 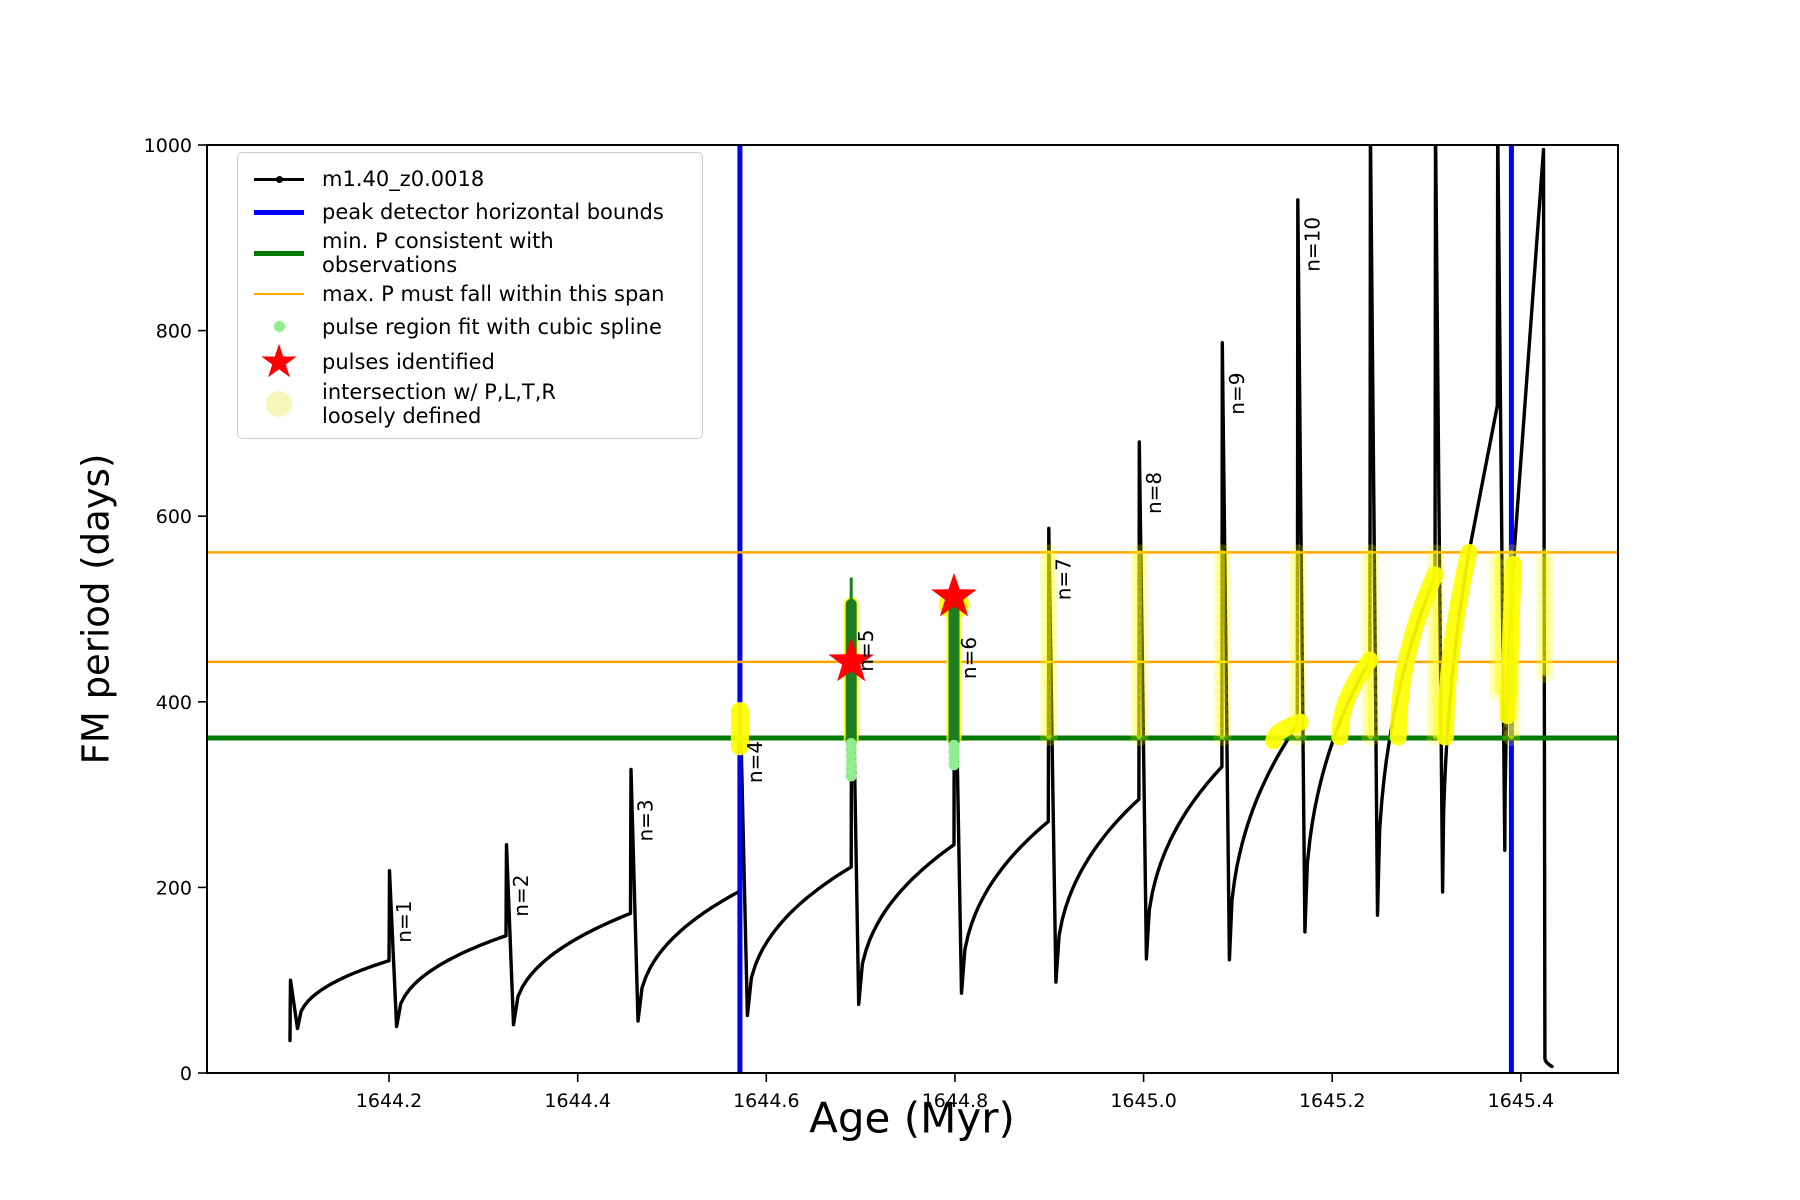 What do you see at coordinates (1237, 394) in the screenshot?
I see `pulse-label-n9: n=9` at bounding box center [1237, 394].